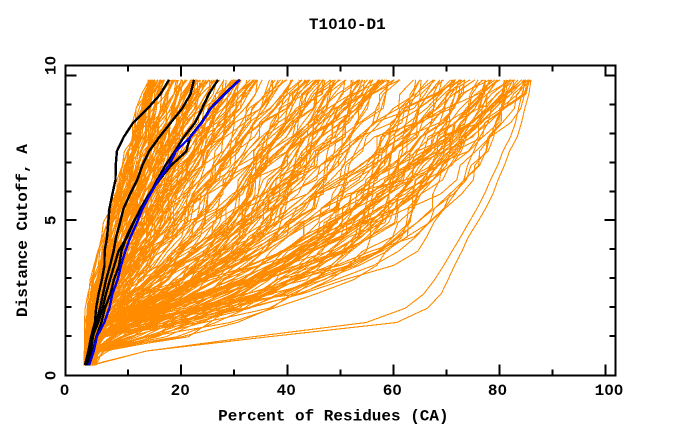 The width and height of the screenshot is (680, 440). Describe the element at coordinates (392, 391) in the screenshot. I see `svg-text: 60` at that location.